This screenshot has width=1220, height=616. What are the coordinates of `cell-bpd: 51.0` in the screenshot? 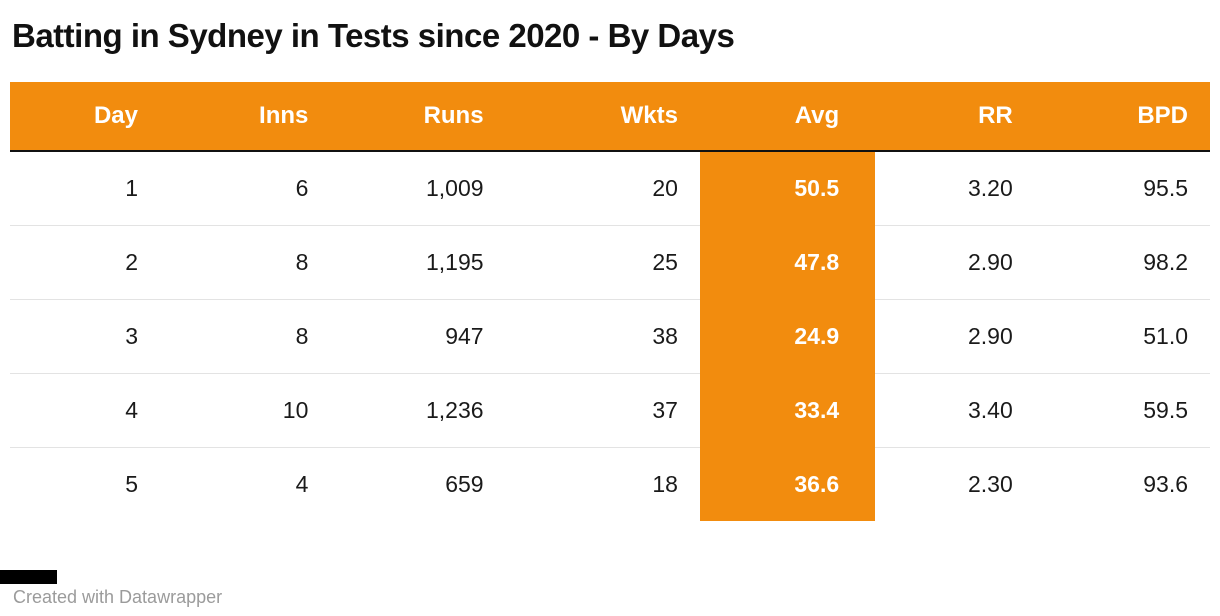 It's located at (1122, 336).